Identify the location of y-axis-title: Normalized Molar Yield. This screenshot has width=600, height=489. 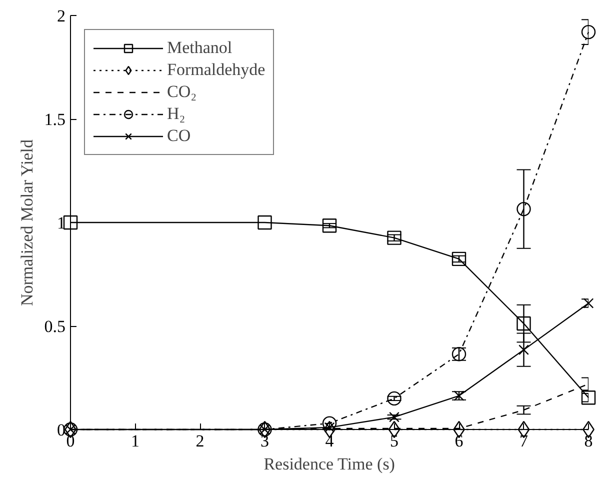
(26, 222).